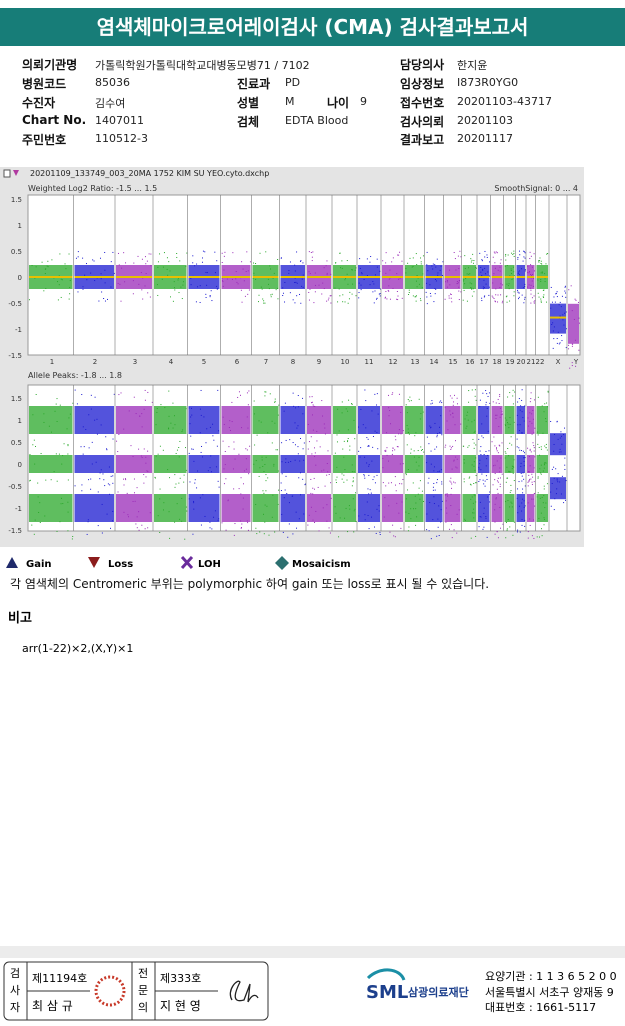 Image resolution: width=625 pixels, height=1026 pixels. What do you see at coordinates (282, 563) in the screenshot?
I see `mosaic-icon` at bounding box center [282, 563].